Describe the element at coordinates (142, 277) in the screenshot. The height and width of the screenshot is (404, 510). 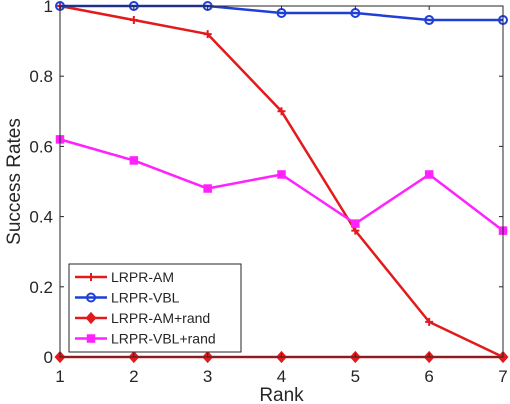
I see `legend-label-lrpr-am: LRPR-AM` at that location.